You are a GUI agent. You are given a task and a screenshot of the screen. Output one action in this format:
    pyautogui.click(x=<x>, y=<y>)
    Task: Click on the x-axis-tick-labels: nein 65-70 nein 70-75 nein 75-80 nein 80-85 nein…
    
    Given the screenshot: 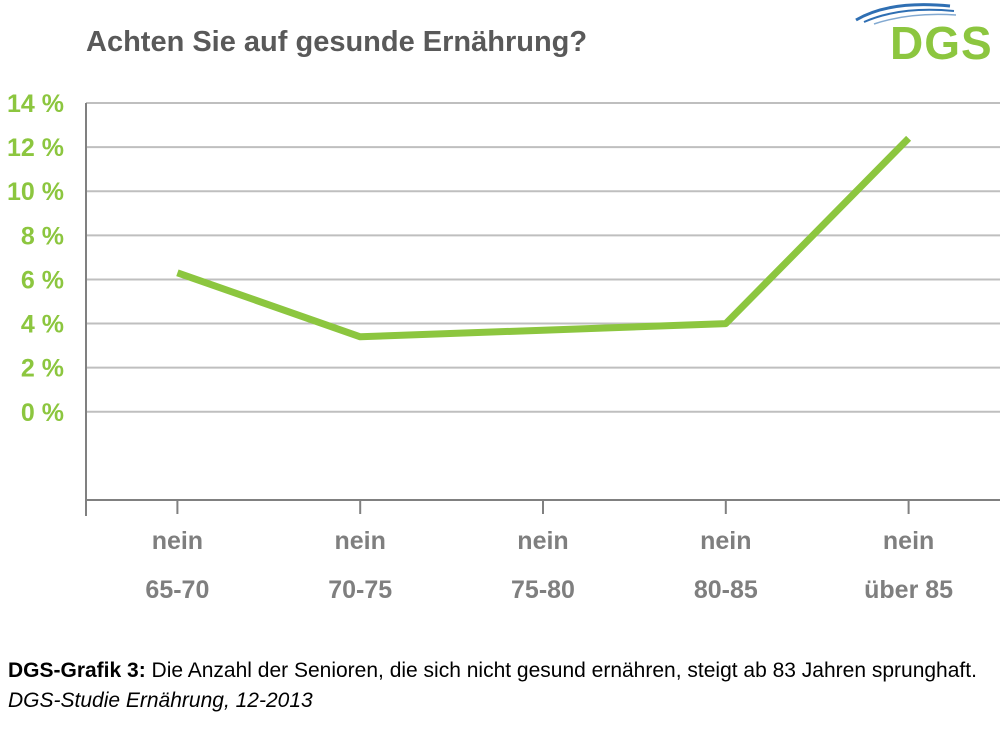 What is the action you would take?
    pyautogui.click(x=549, y=565)
    